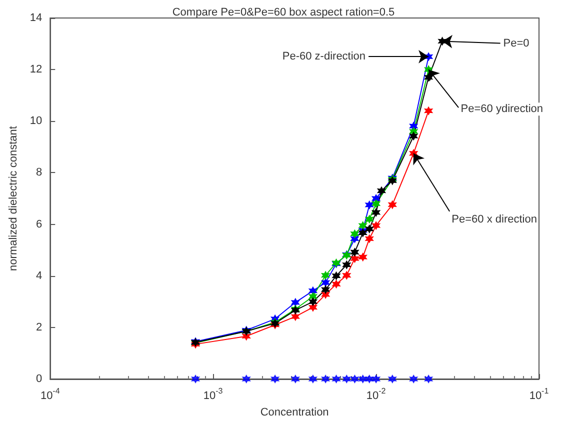 The image size is (567, 423). Describe the element at coordinates (39, 172) in the screenshot. I see `y-tick-label: 8` at that location.